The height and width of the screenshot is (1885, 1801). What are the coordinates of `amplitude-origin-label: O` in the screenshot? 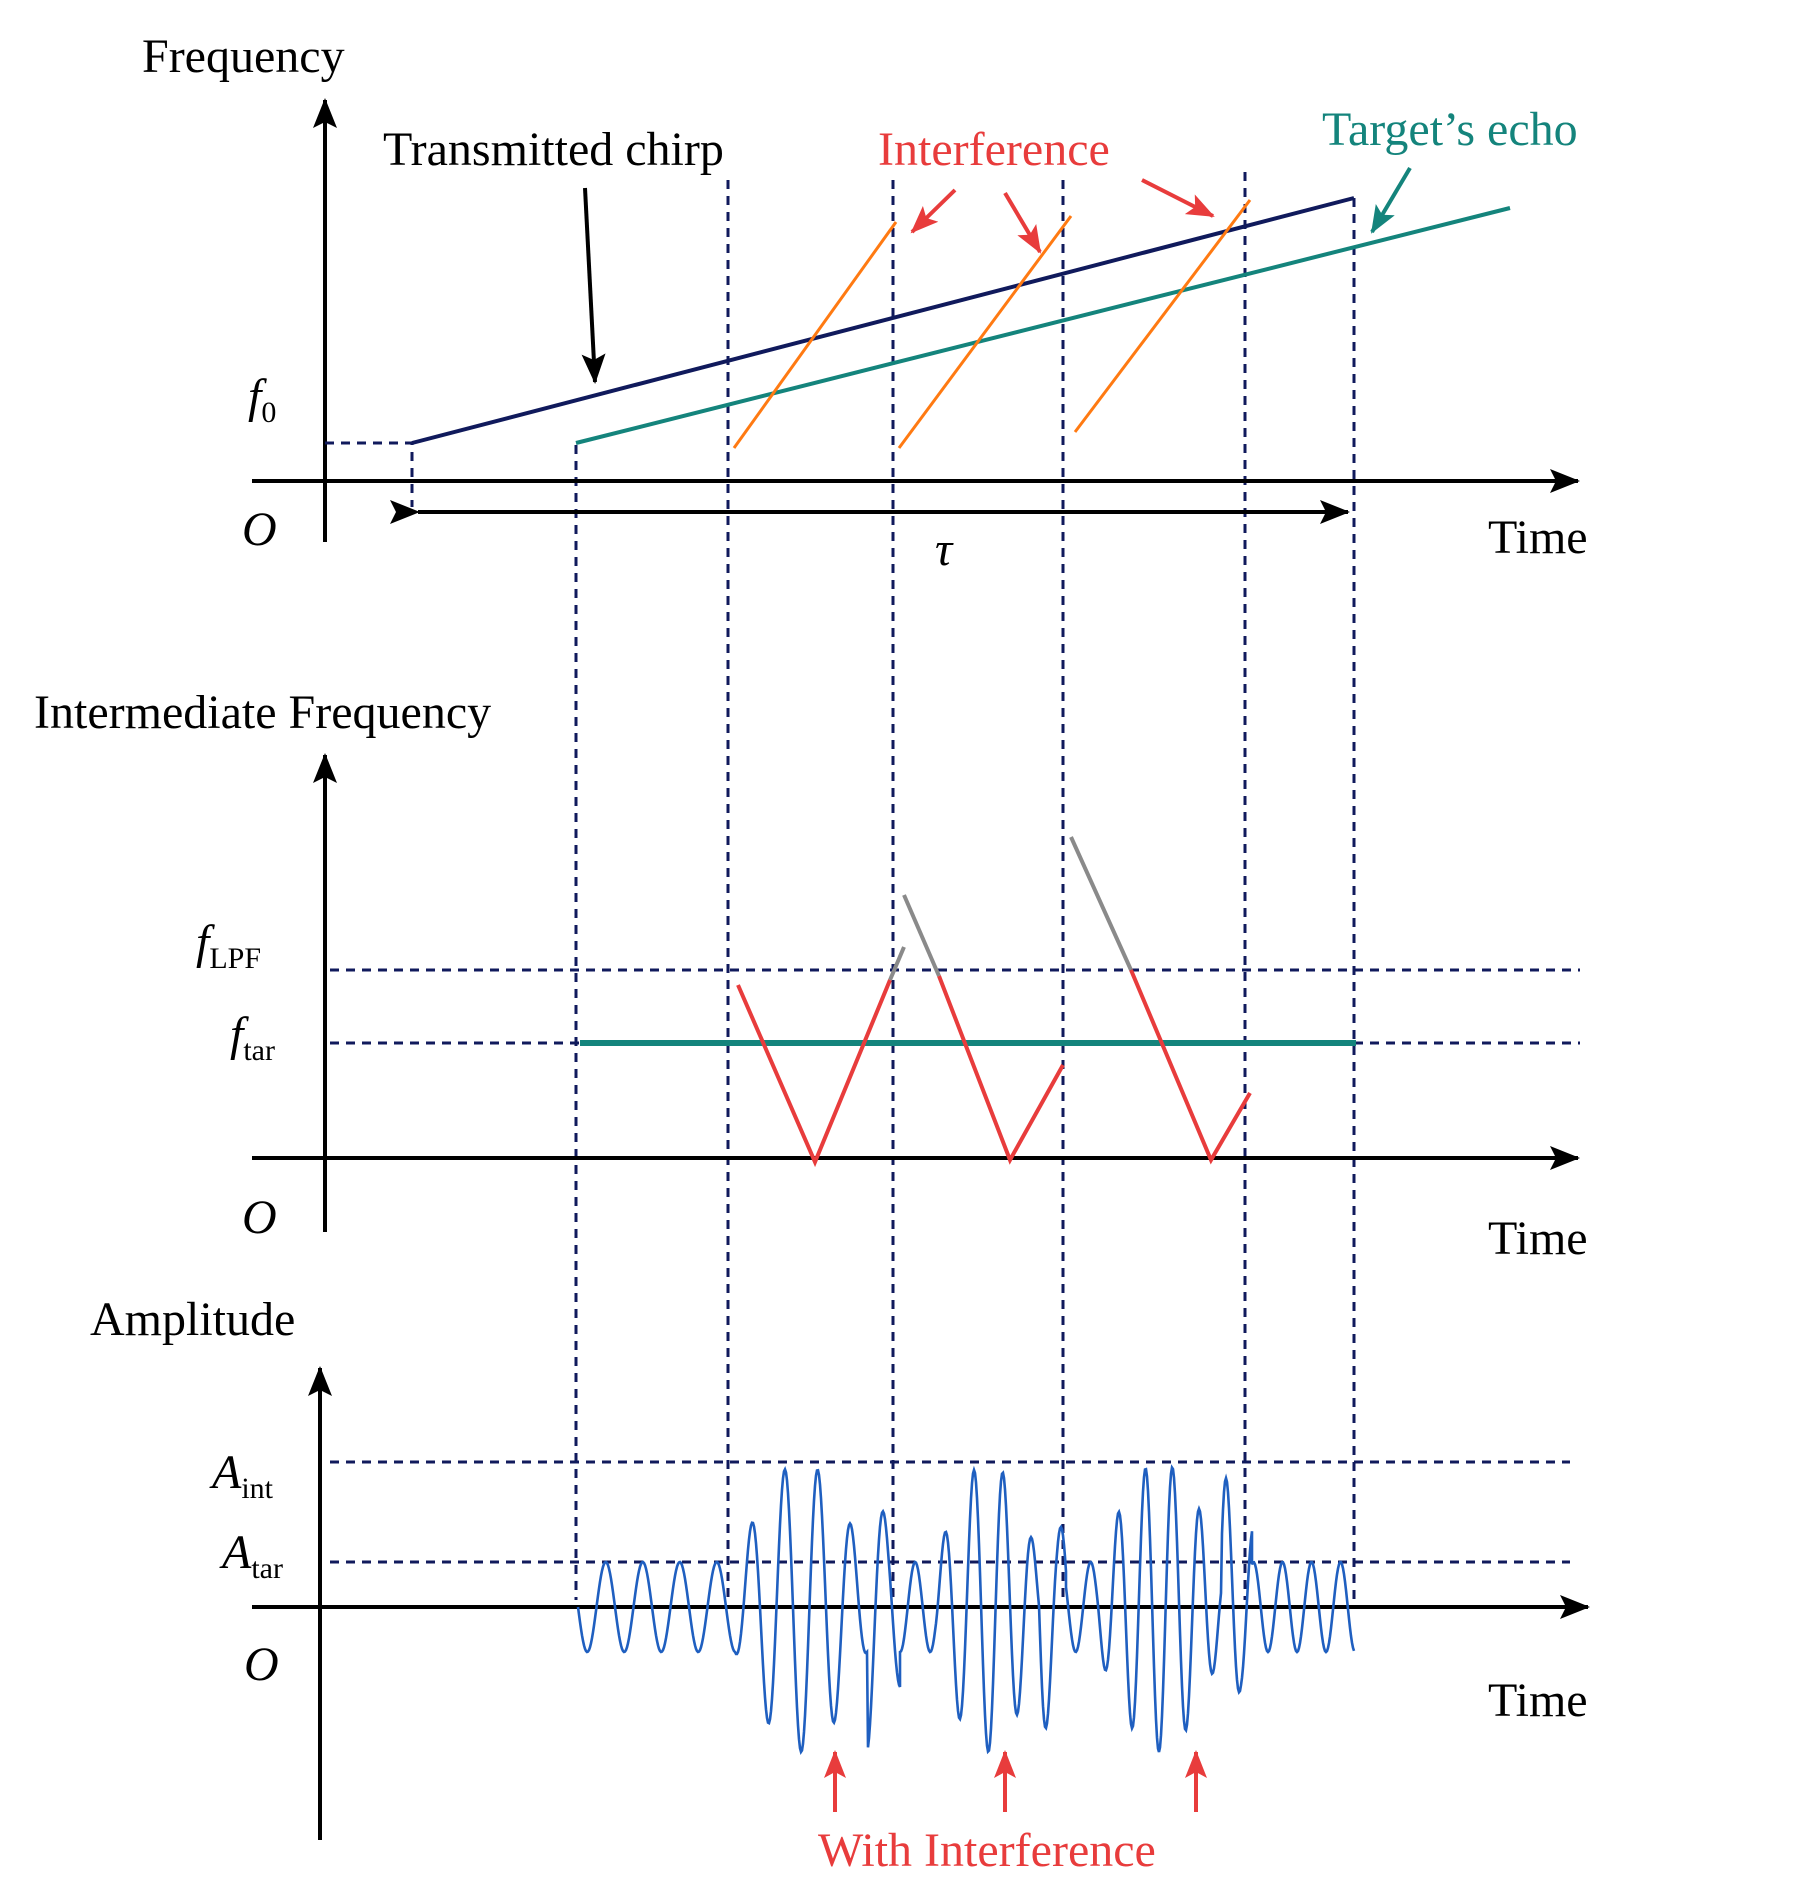 It's located at (261, 1664).